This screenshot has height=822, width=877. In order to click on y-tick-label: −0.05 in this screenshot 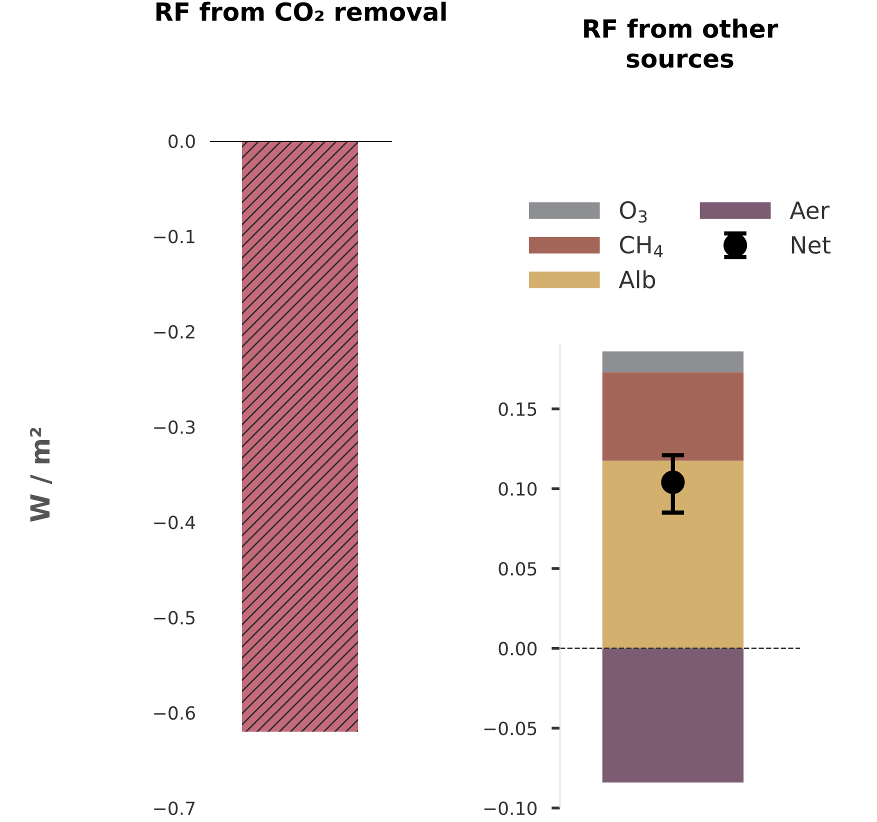, I will do `click(510, 729)`.